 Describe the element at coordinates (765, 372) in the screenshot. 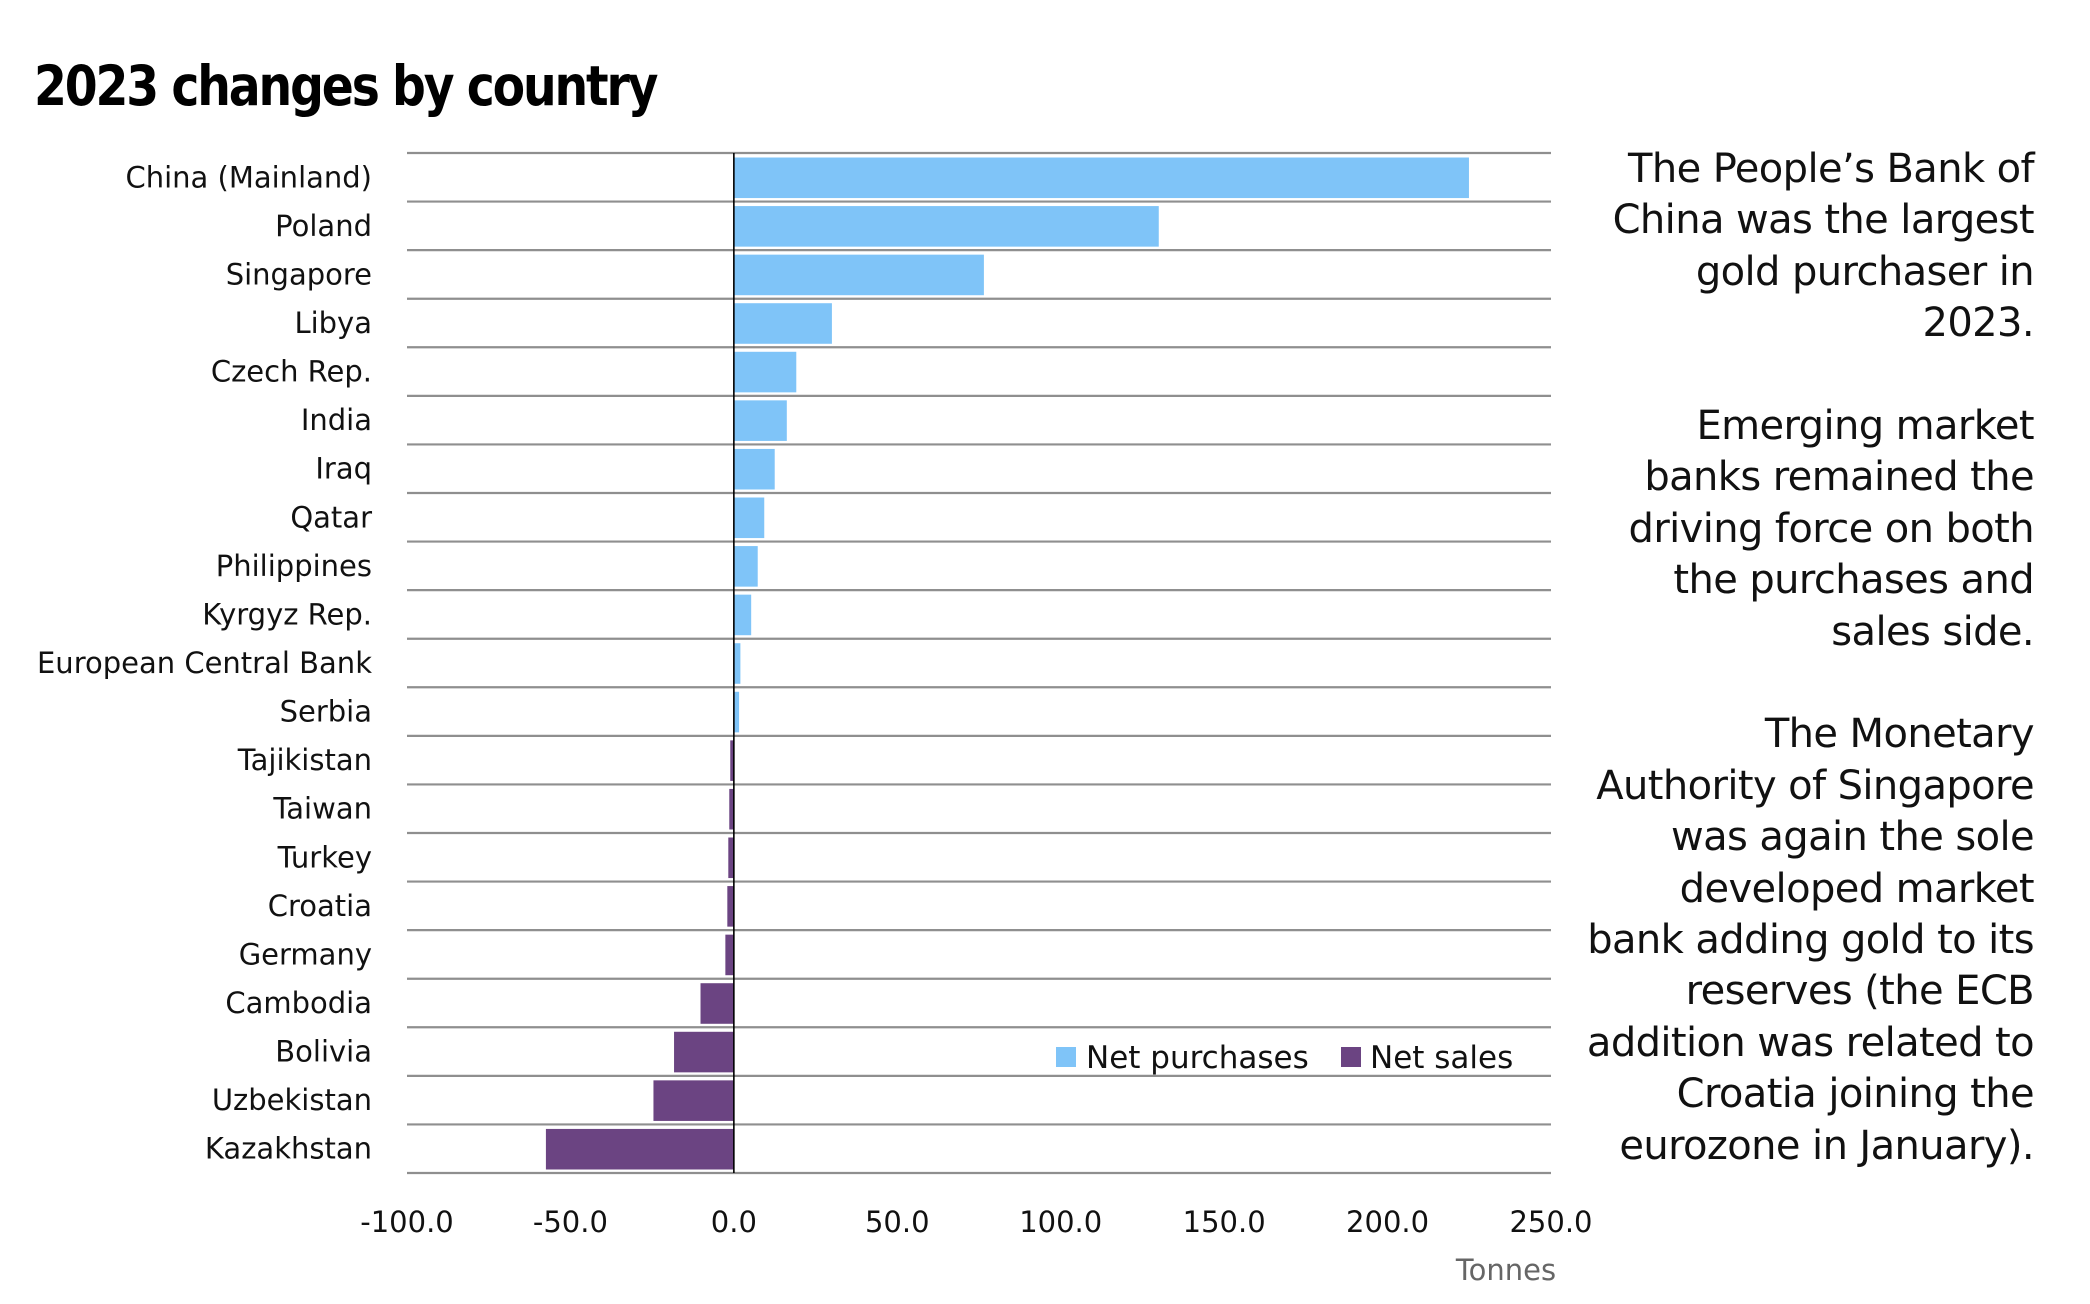

I see `bar-czech-rep` at that location.